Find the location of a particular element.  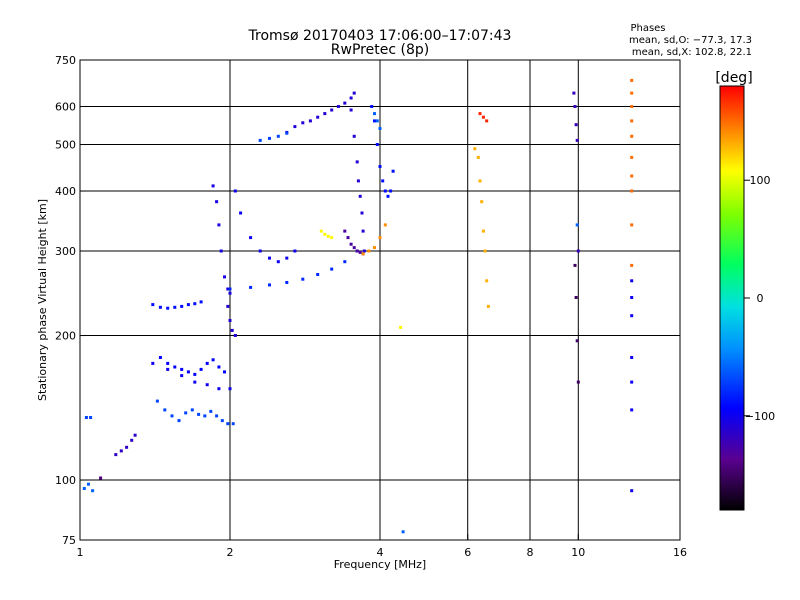

x-tick-label: 10 is located at coordinates (578, 552).